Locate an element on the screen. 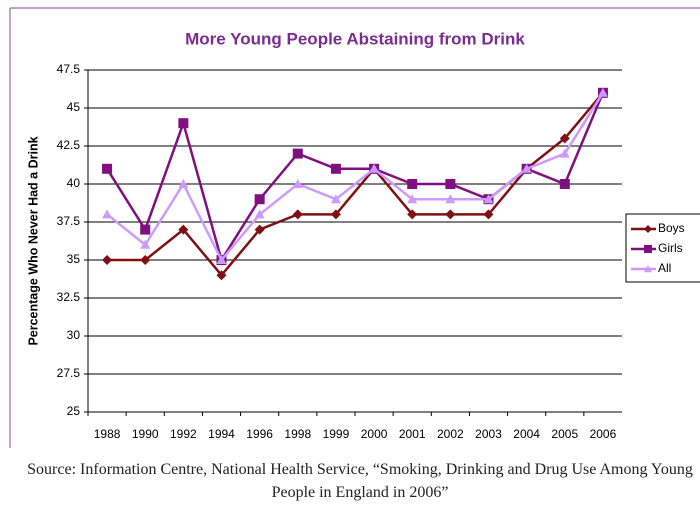  x-tick-label: 2001 is located at coordinates (412, 434).